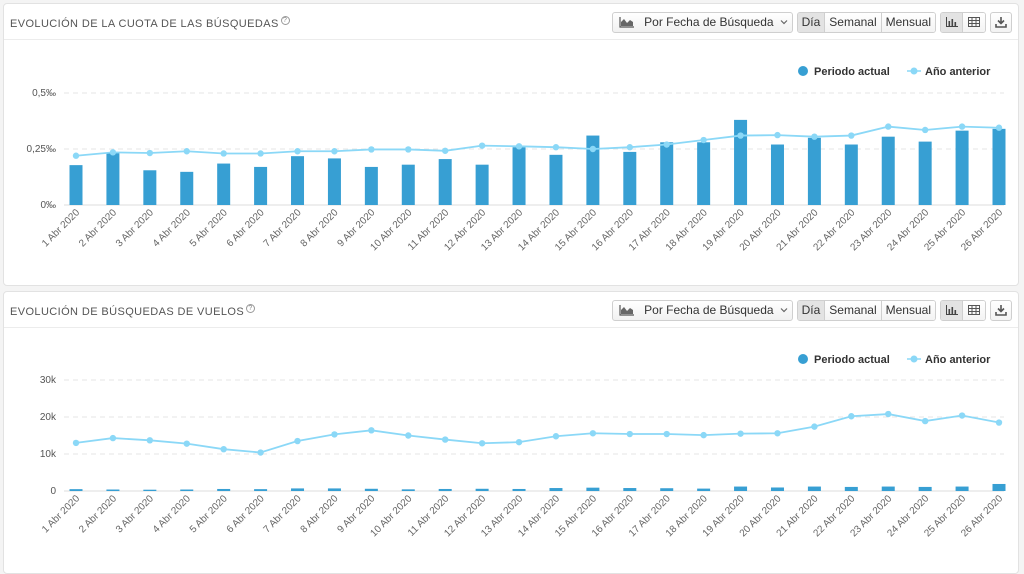  What do you see at coordinates (246, 514) in the screenshot?
I see `x-tick-label: 6 Abr 2020` at bounding box center [246, 514].